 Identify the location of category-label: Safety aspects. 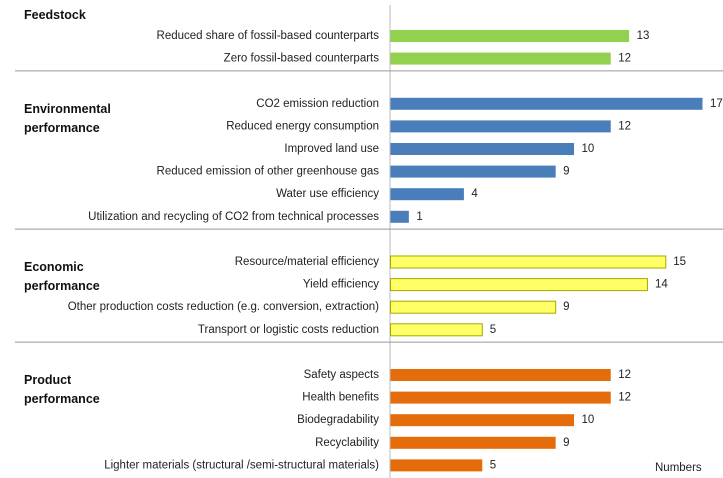
(342, 375).